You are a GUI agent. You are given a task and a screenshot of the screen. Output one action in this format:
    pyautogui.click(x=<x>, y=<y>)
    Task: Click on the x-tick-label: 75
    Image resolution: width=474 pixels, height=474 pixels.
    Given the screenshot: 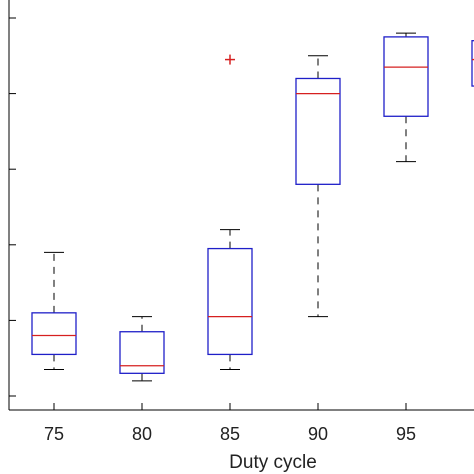 What is the action you would take?
    pyautogui.click(x=54, y=434)
    